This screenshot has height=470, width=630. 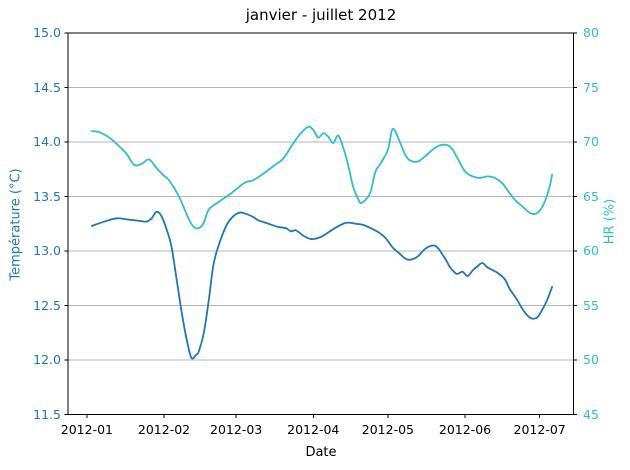 What do you see at coordinates (87, 429) in the screenshot?
I see `x-tick-label: 2012-01` at bounding box center [87, 429].